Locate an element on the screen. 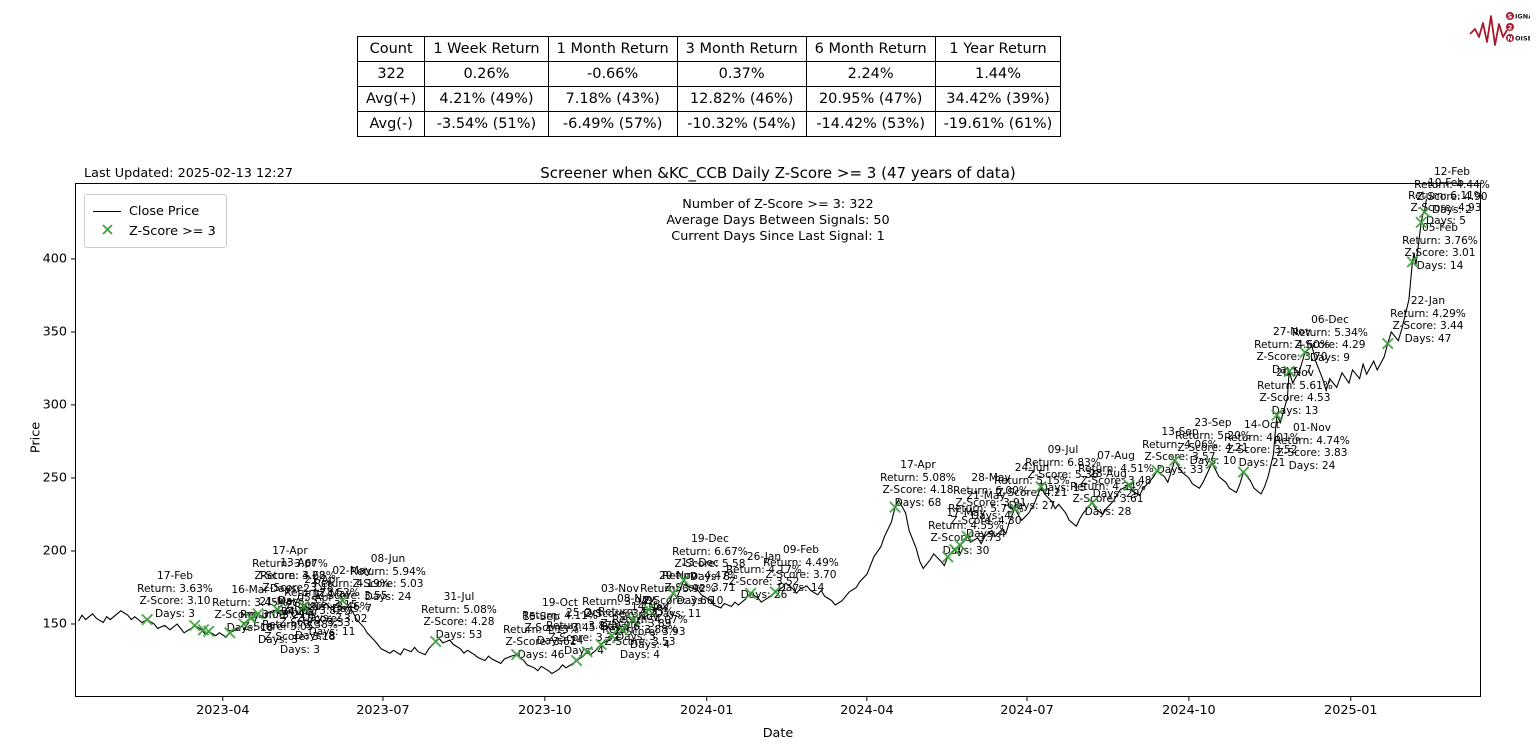  table-header-cell: 6 Month Return is located at coordinates (870, 49).